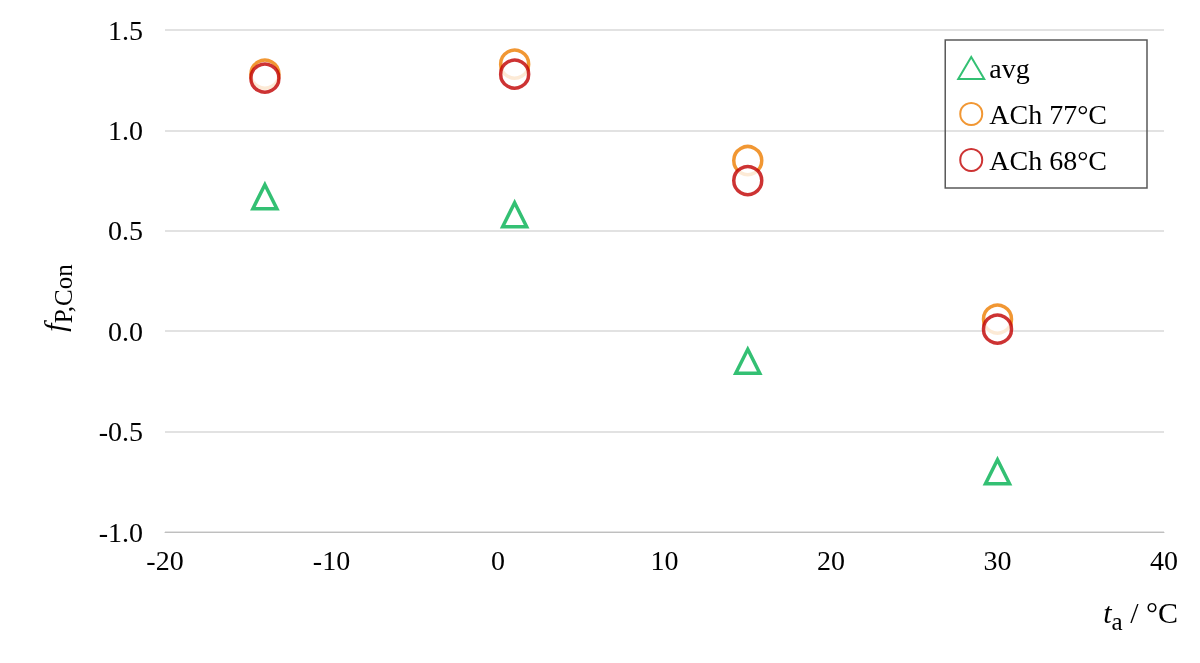 The width and height of the screenshot is (1200, 663). I want to click on x-tick-label: -20, so click(165, 560).